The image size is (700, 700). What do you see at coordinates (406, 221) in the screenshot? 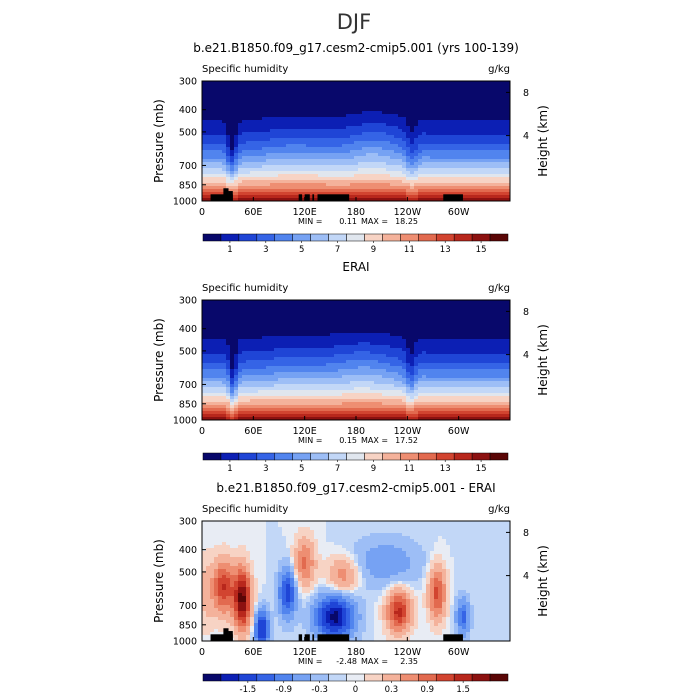
I see `max-value: 18.25` at bounding box center [406, 221].